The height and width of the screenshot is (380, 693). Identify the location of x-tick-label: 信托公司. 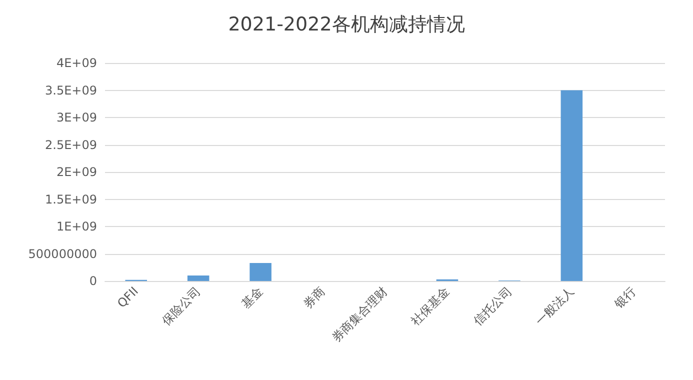
(492, 306).